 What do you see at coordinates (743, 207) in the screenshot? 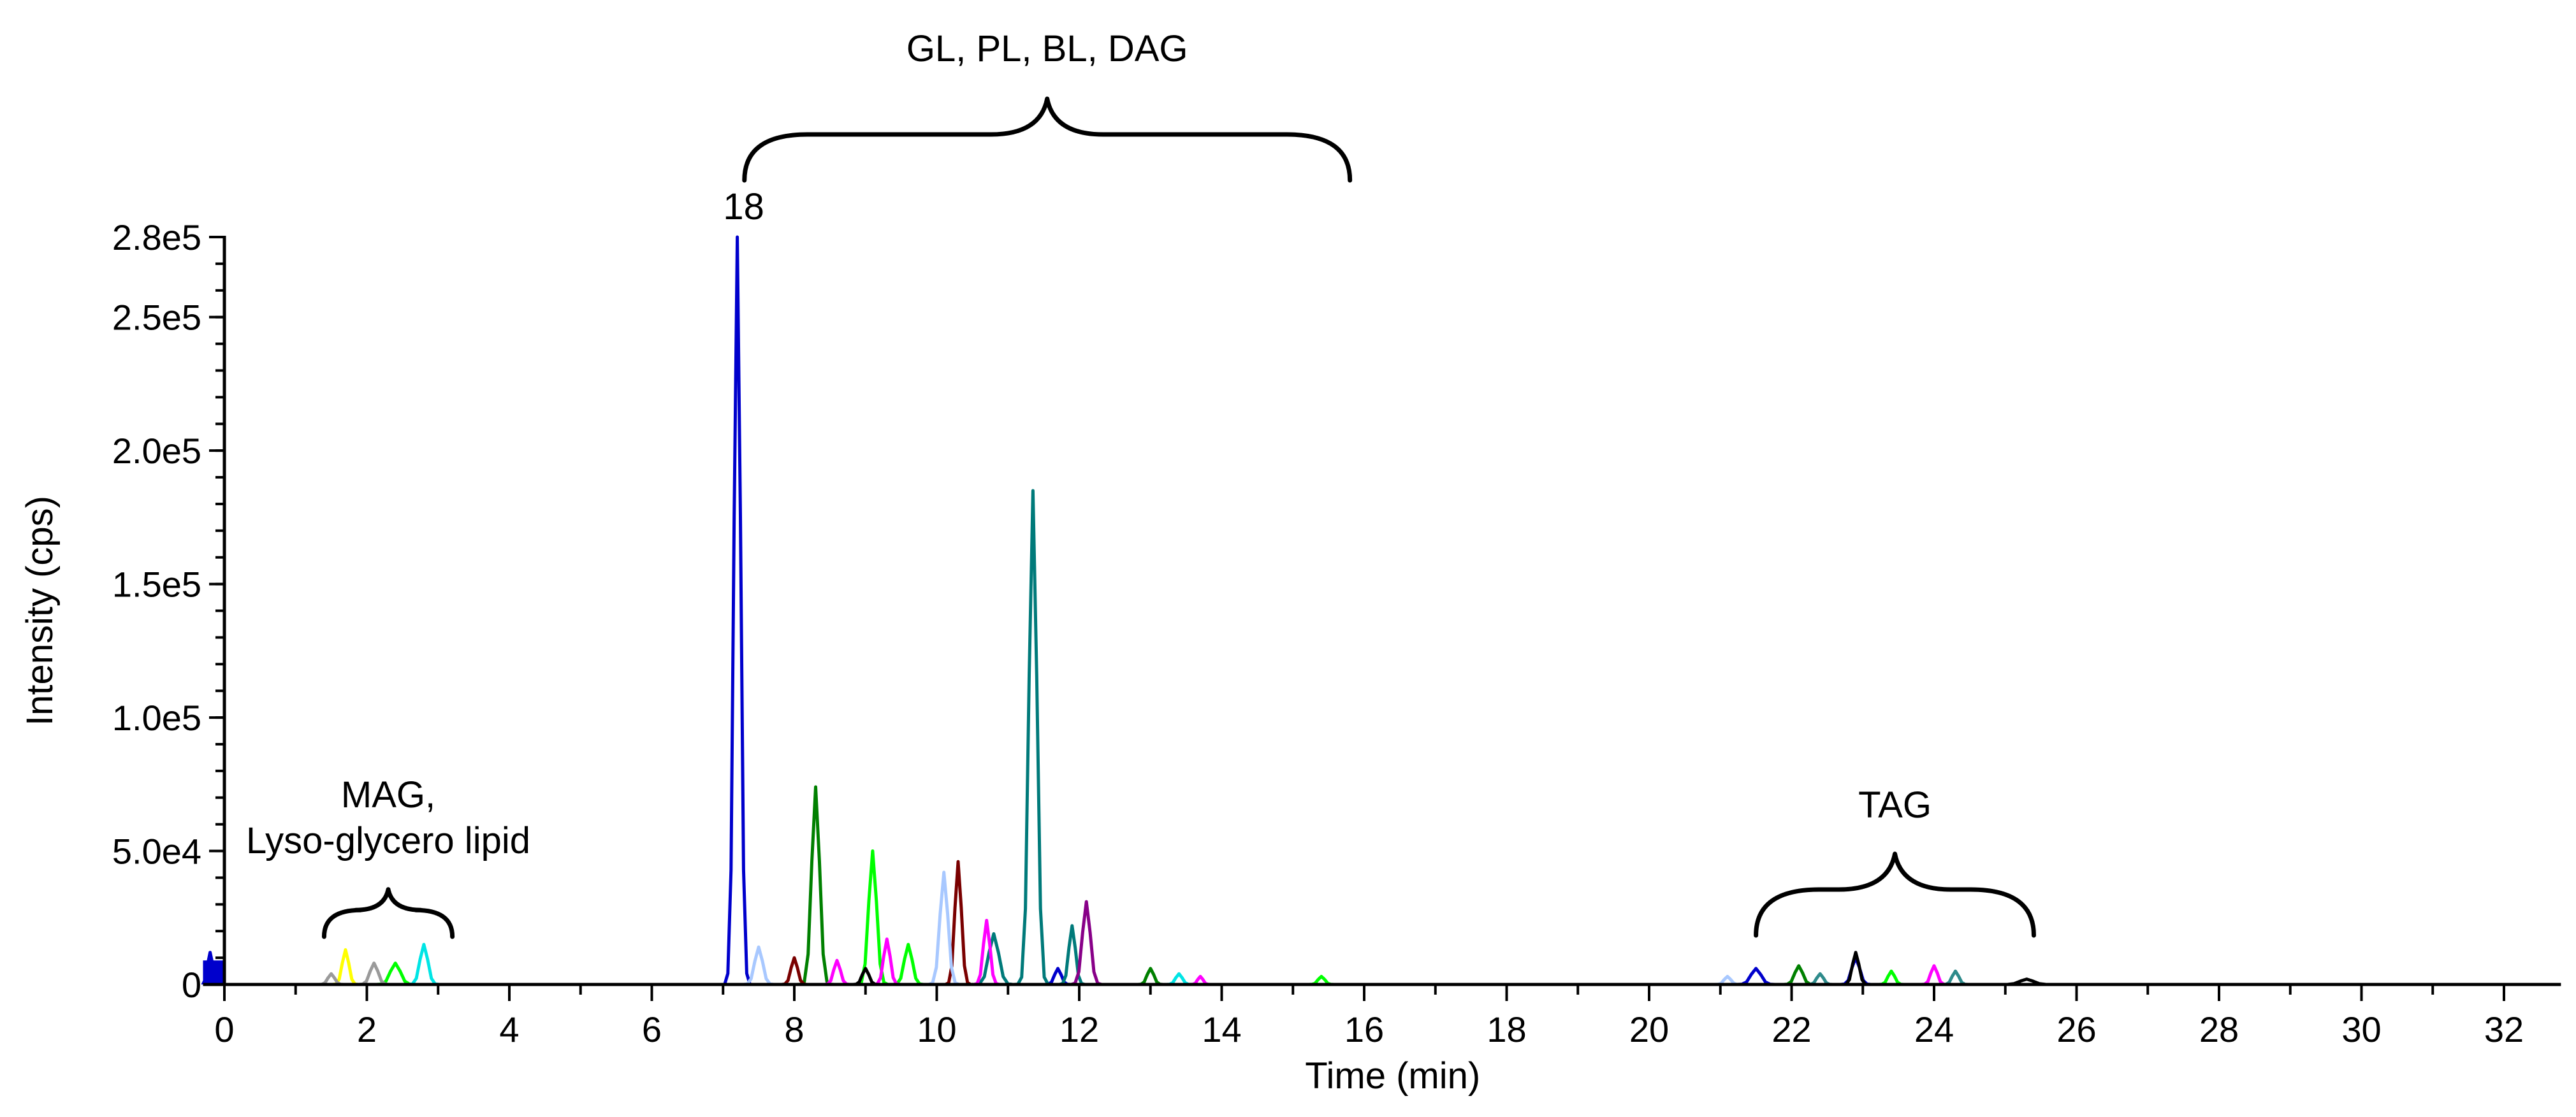
I see `peak-label: 18` at bounding box center [743, 207].